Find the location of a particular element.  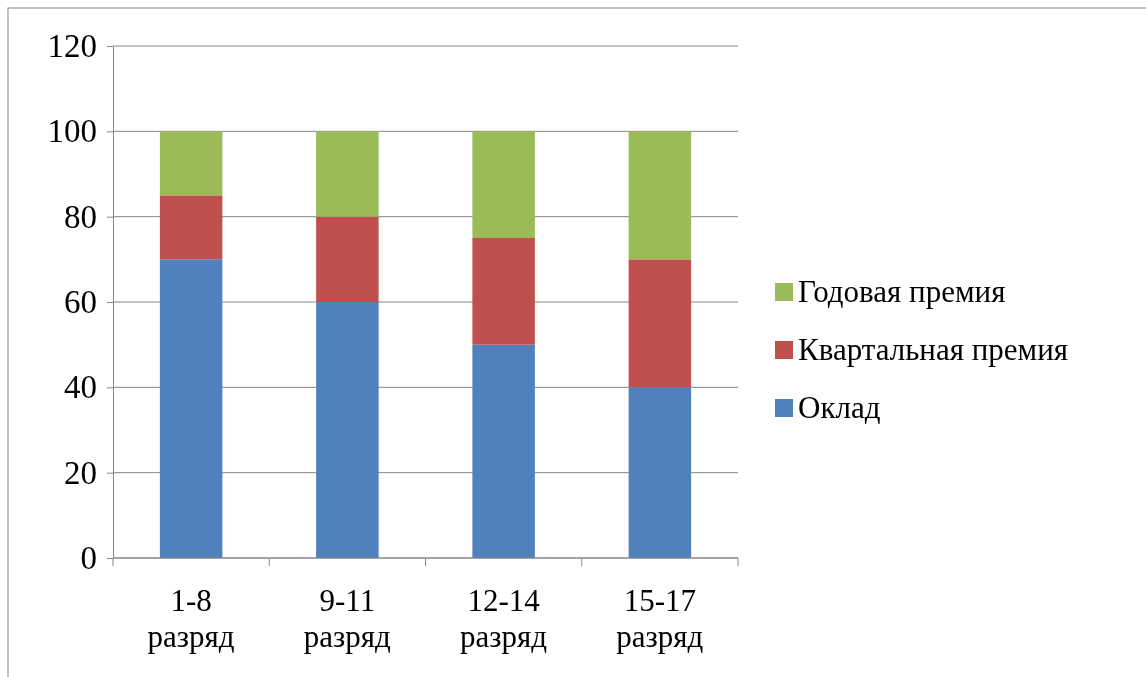

x-tick-label: 12-14 разряд is located at coordinates (504, 618).